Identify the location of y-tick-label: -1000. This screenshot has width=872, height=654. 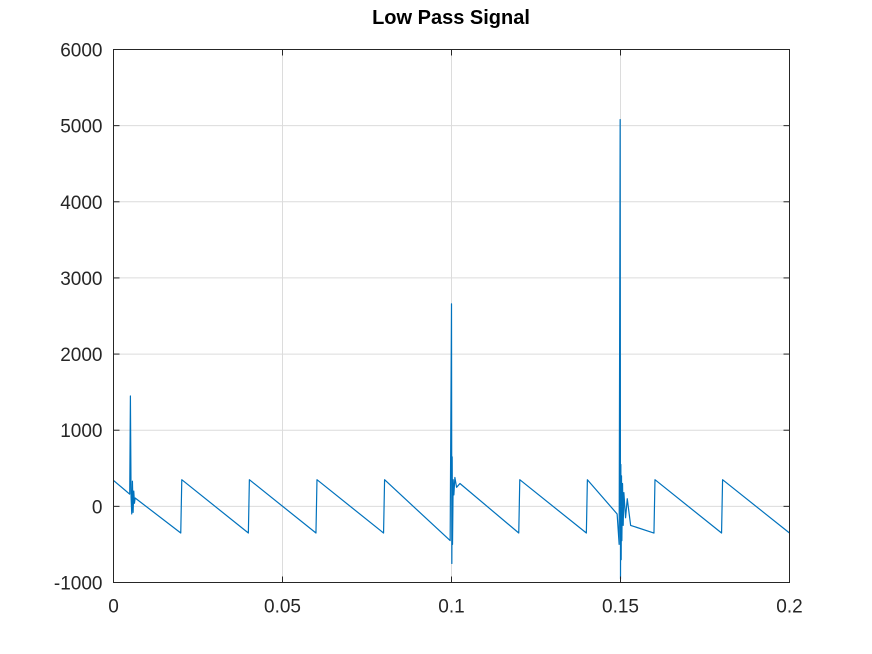
(78, 584).